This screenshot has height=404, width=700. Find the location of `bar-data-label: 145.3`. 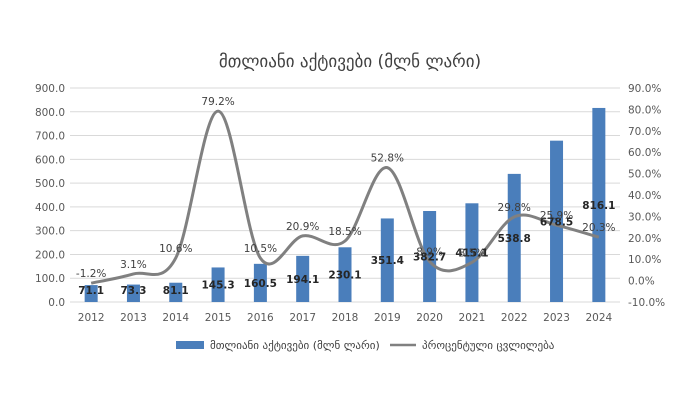

bar-data-label: 145.3 is located at coordinates (217, 286).